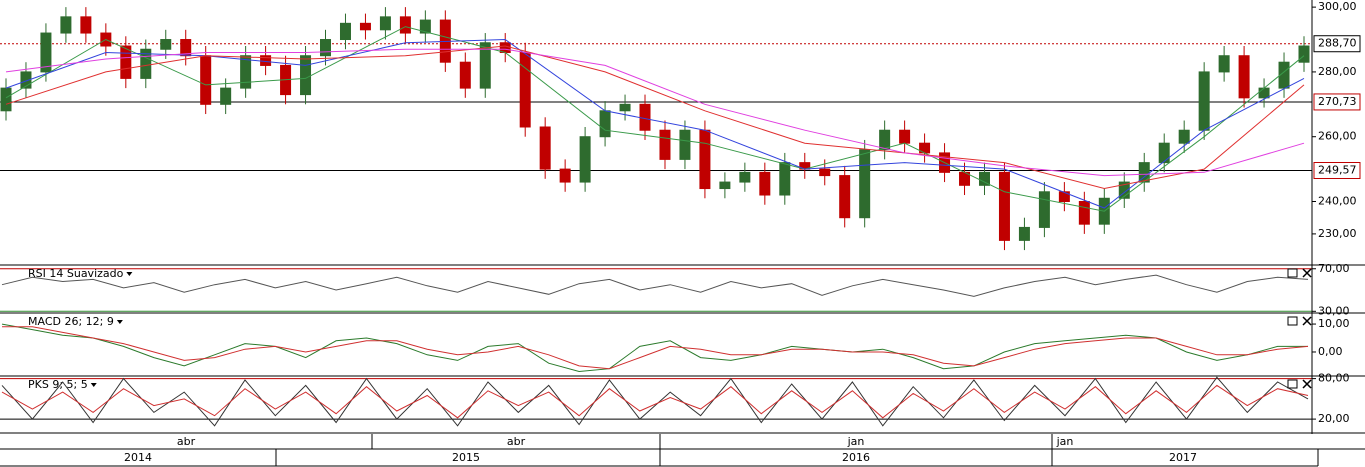 Image resolution: width=1365 pixels, height=467 pixels. I want to click on y-tick-label: 260,00, so click(1337, 136).